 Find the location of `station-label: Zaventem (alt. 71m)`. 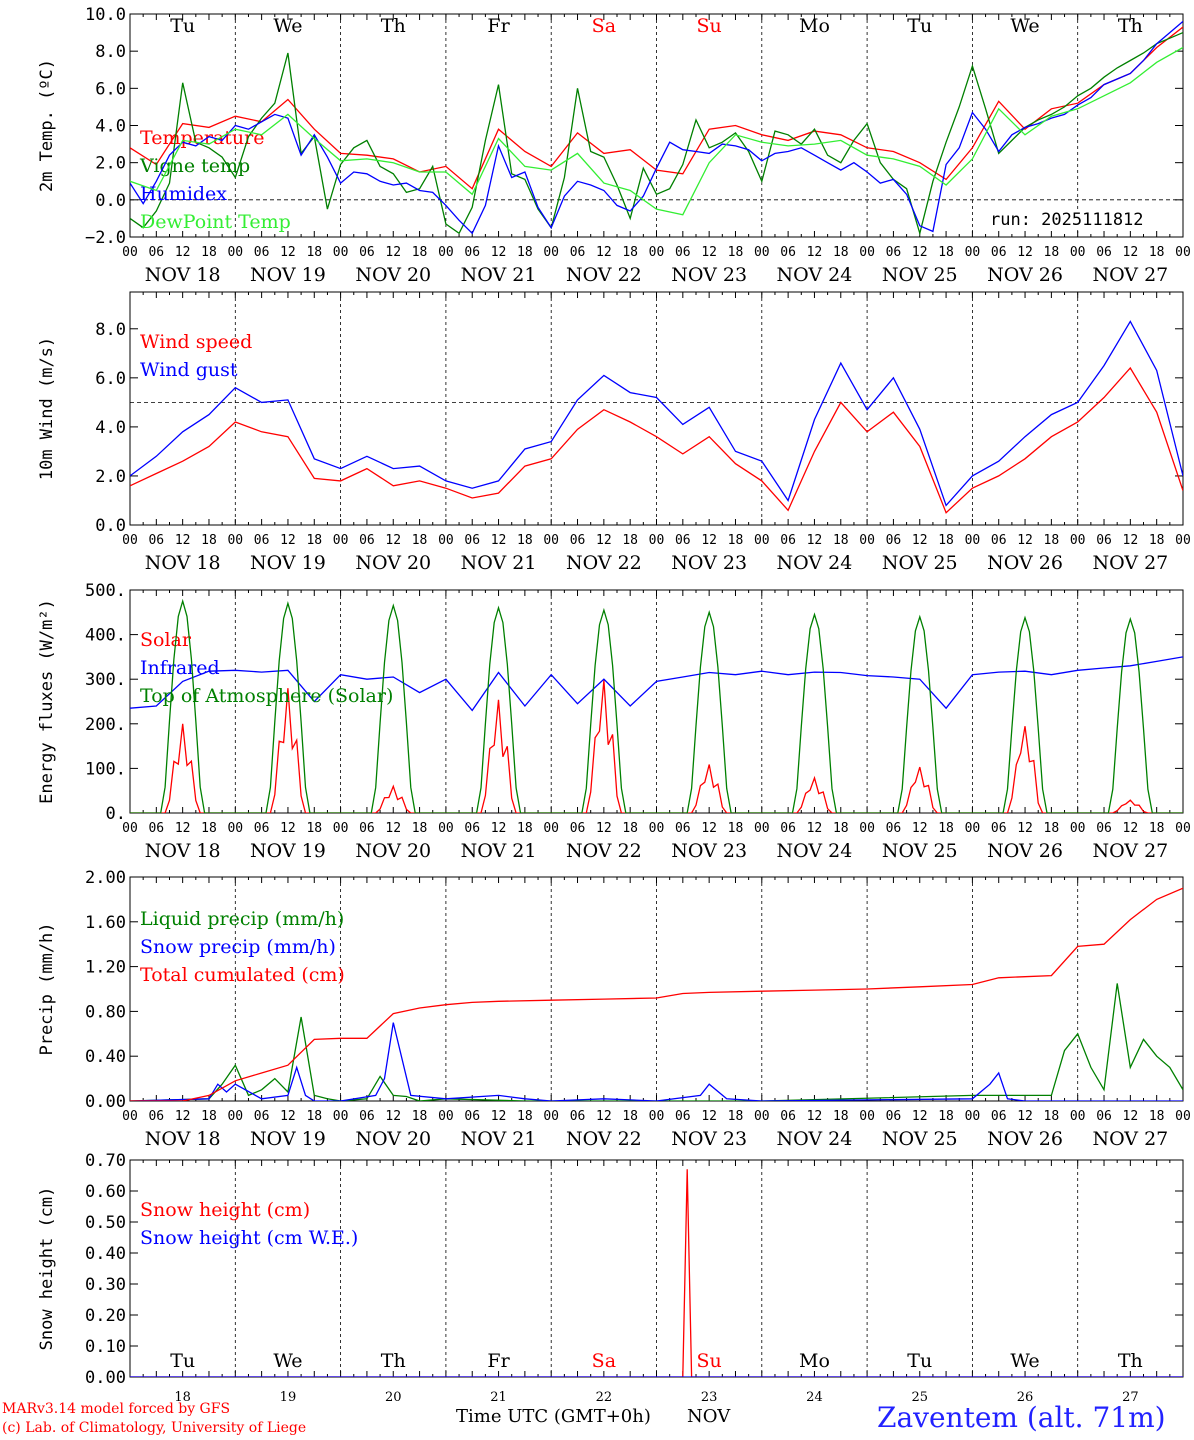

station-label: Zaventem (alt. 71m) is located at coordinates (1021, 1417).